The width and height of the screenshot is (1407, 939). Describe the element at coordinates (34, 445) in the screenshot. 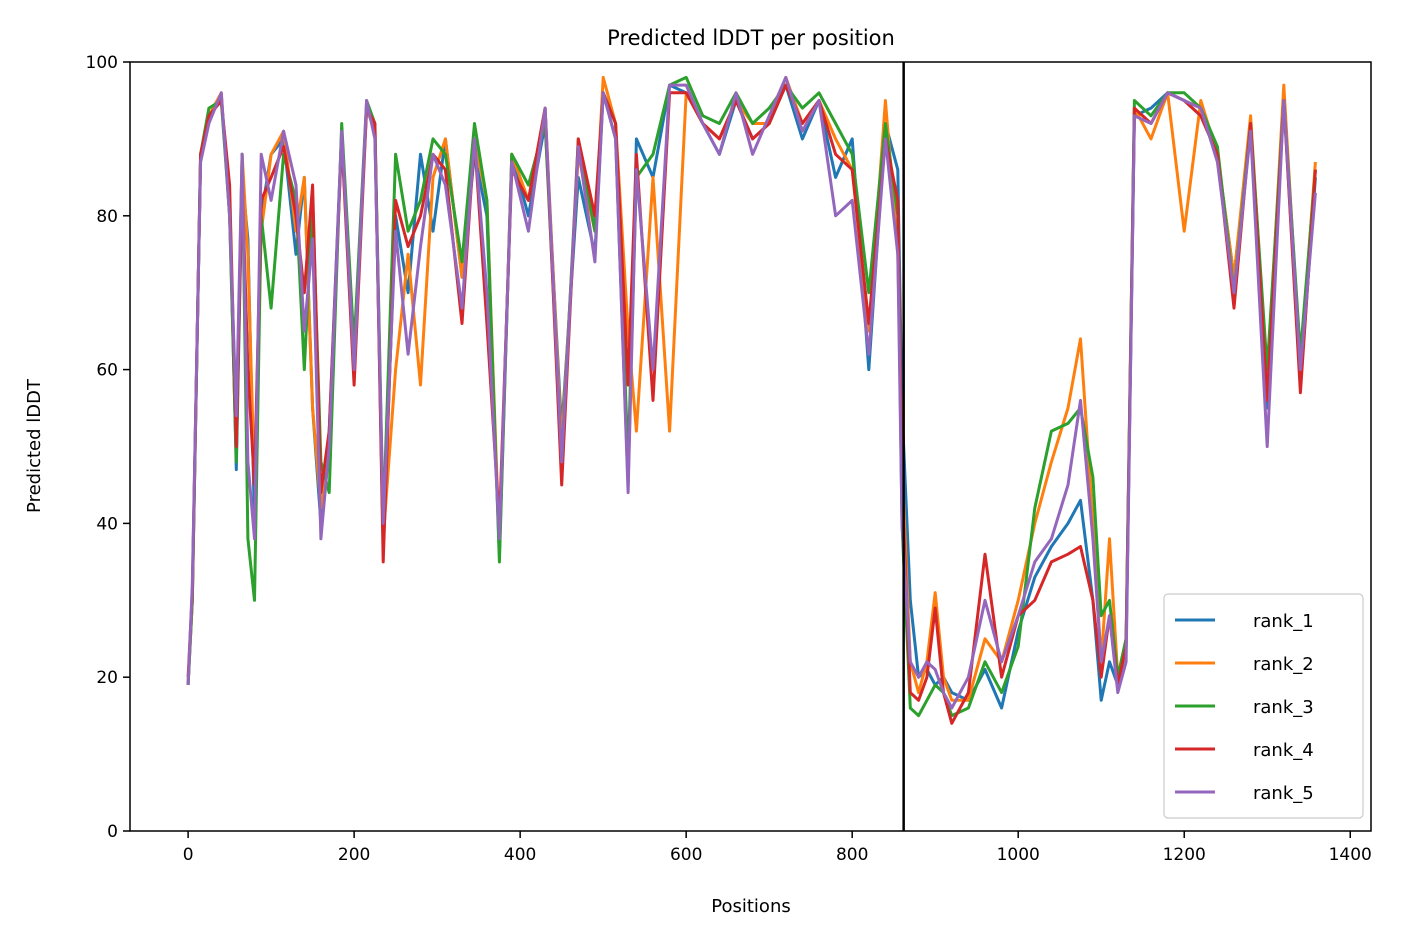

I see `y-axis-label: Predicted lDDT` at that location.